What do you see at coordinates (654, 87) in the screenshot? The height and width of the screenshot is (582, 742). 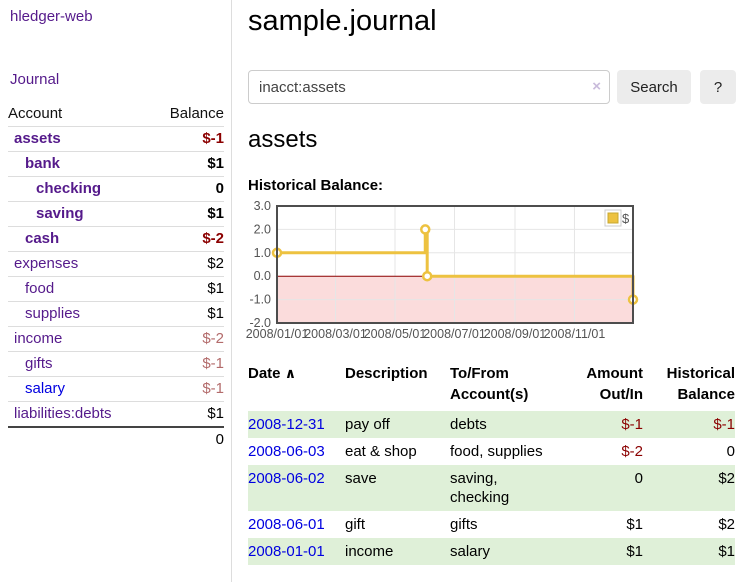 I see `search-button: Search` at bounding box center [654, 87].